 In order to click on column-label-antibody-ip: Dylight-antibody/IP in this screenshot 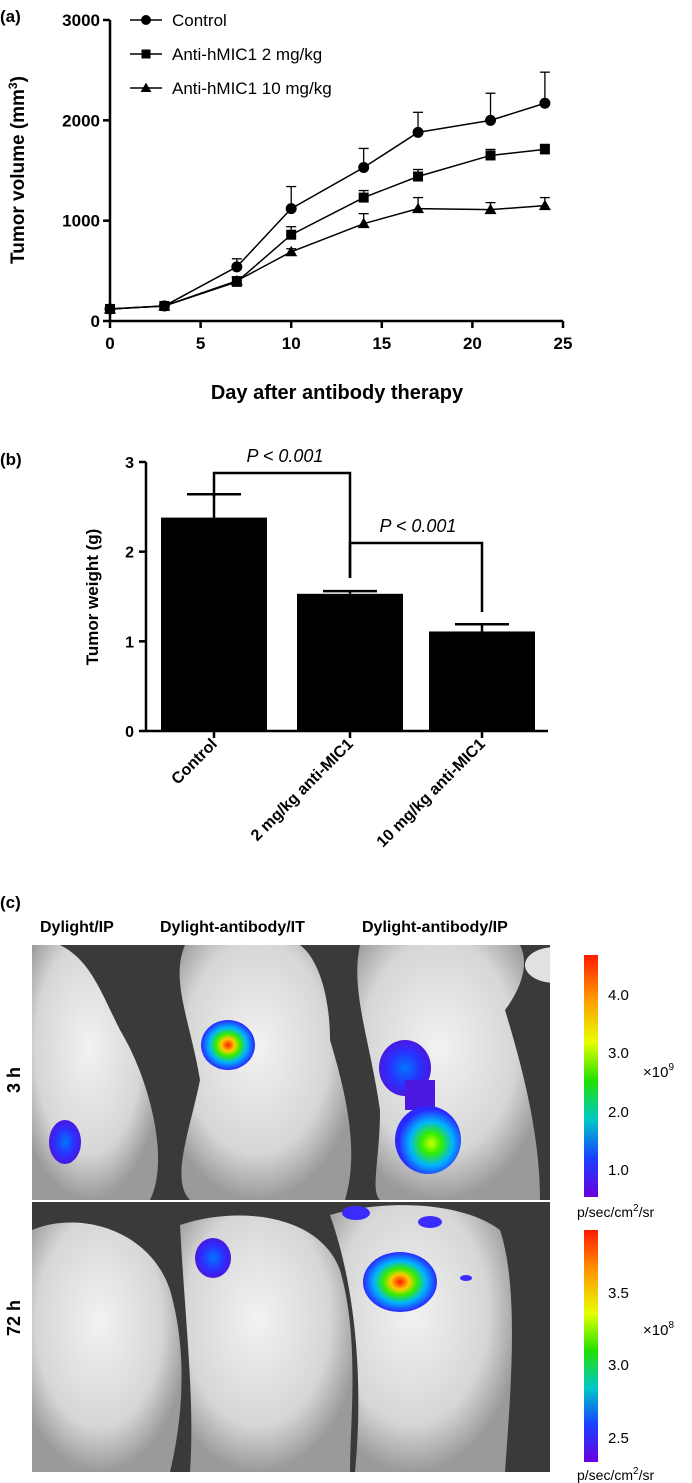, I will do `click(435, 927)`.